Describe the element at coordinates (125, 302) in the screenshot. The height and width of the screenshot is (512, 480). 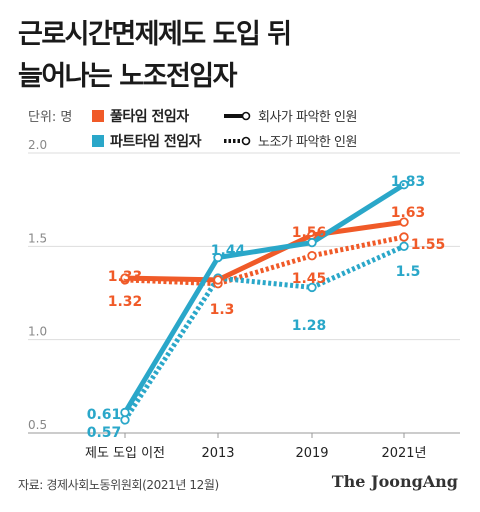
I see `data-label: 1.32` at that location.